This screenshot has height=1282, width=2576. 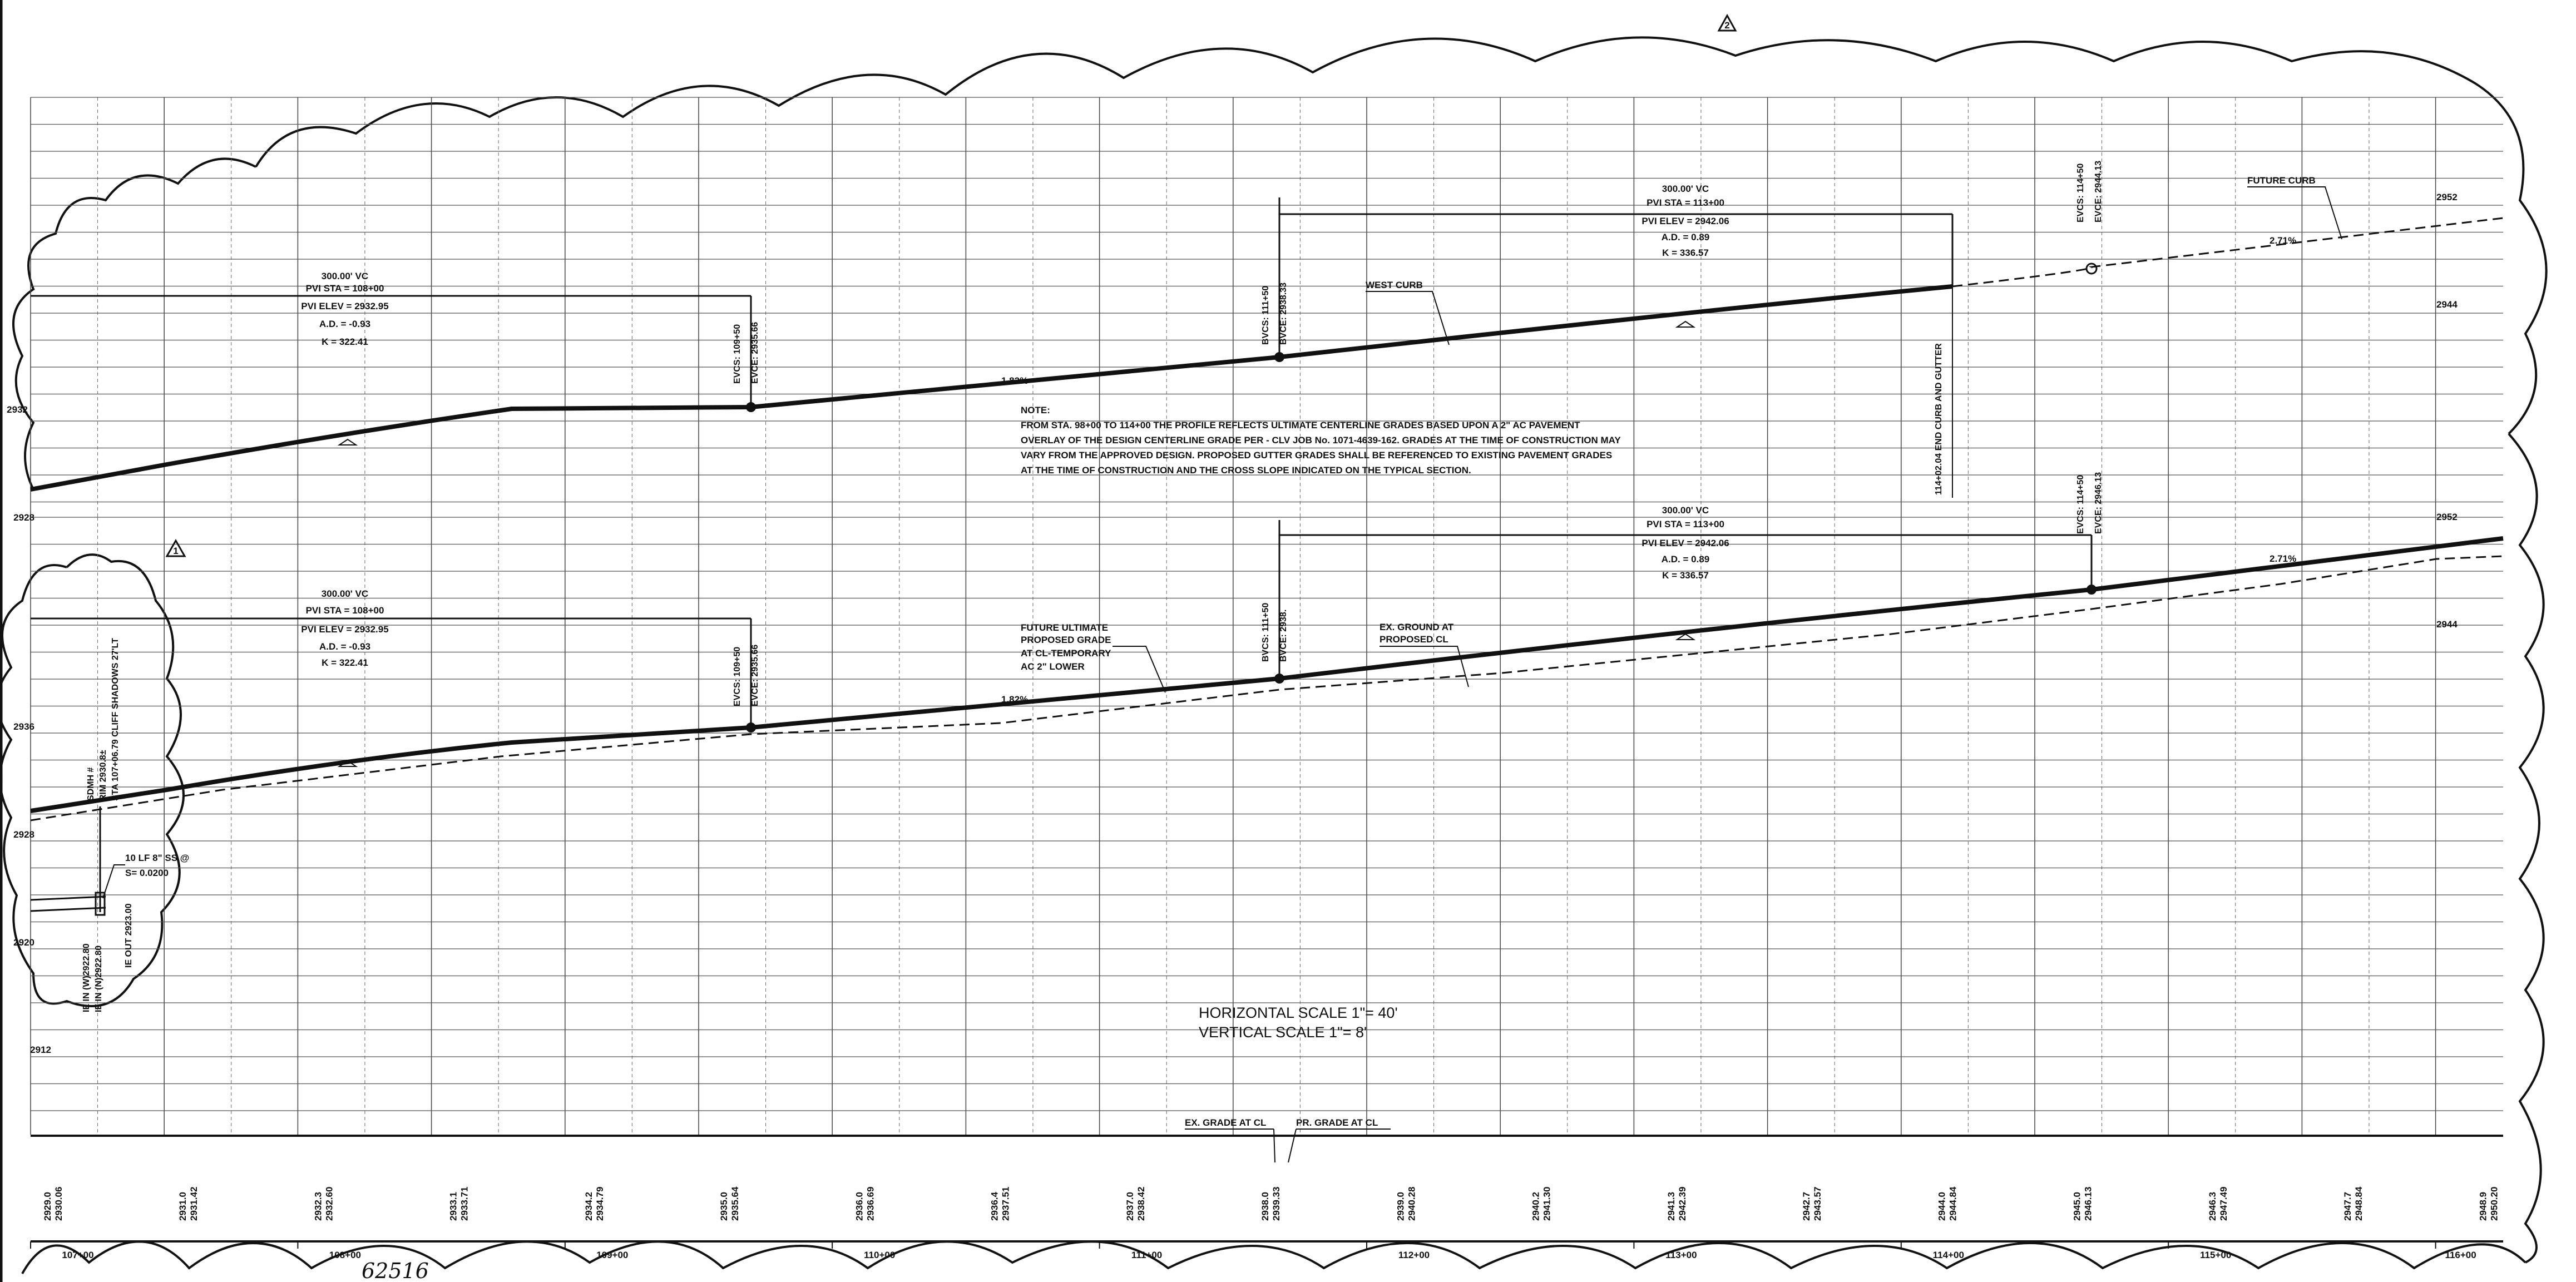 I want to click on ex-grade-value: 2933.1, so click(x=454, y=1207).